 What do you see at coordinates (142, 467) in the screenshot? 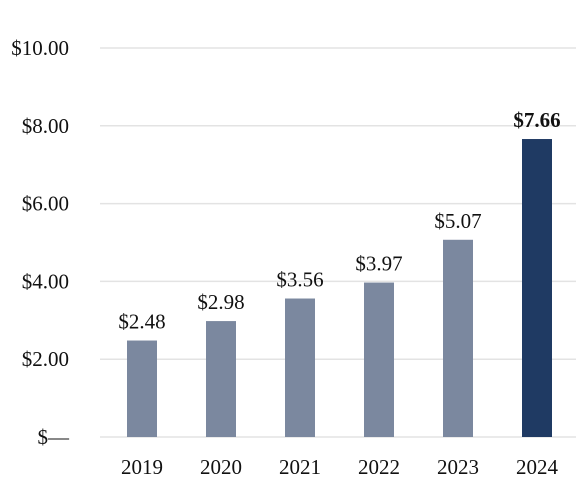
I see `x-tick-label: 2019` at bounding box center [142, 467].